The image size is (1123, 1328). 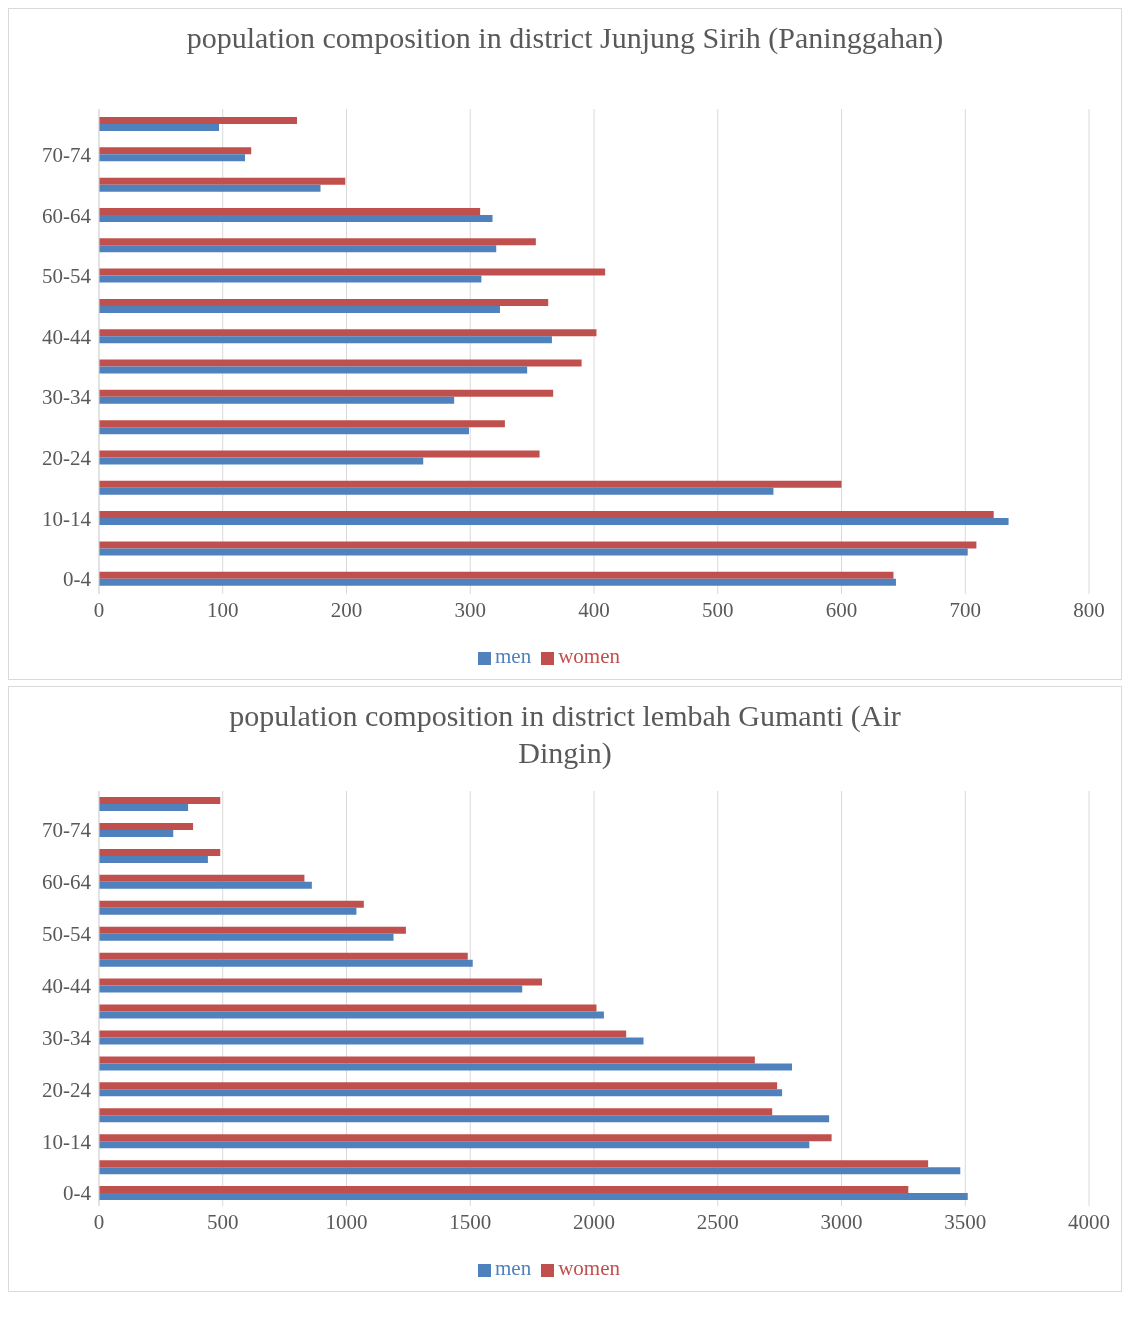 I want to click on x-tick-label: 400, so click(x=594, y=609).